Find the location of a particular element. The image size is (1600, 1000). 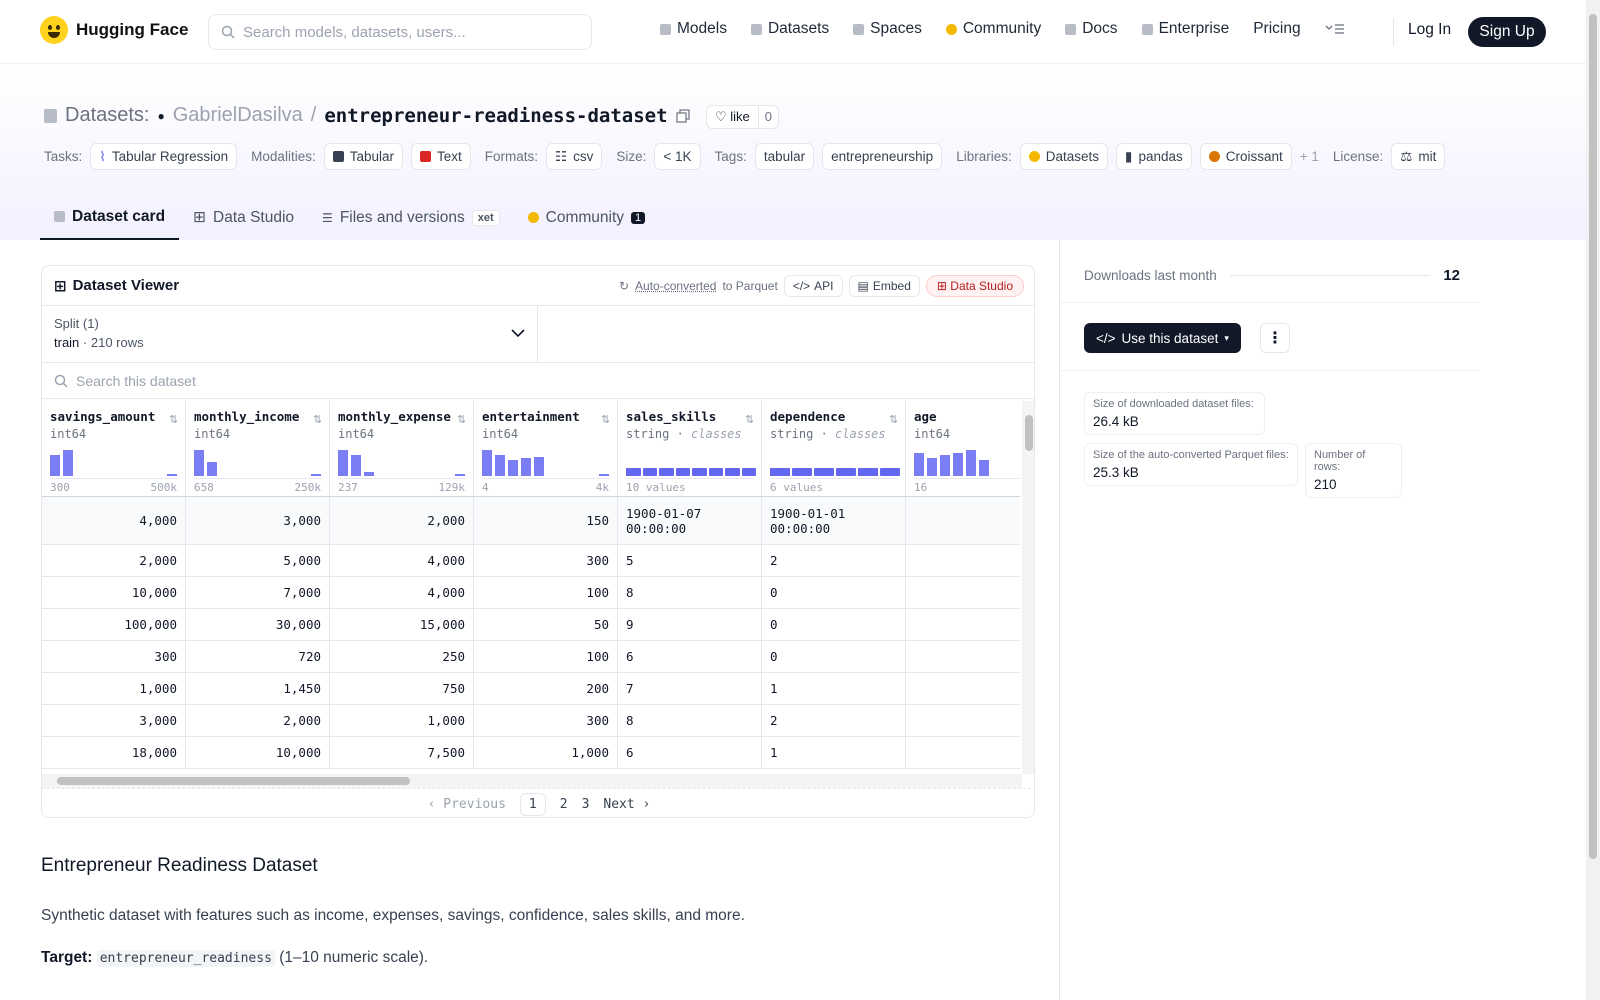

table-row: 300 720 250 100 6 0 is located at coordinates (531, 657).